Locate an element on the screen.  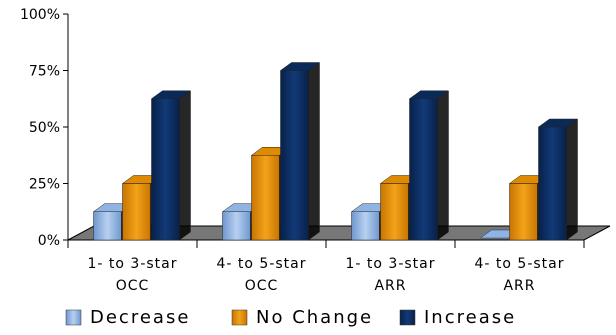
y-tick-label: 75% is located at coordinates (44, 72).